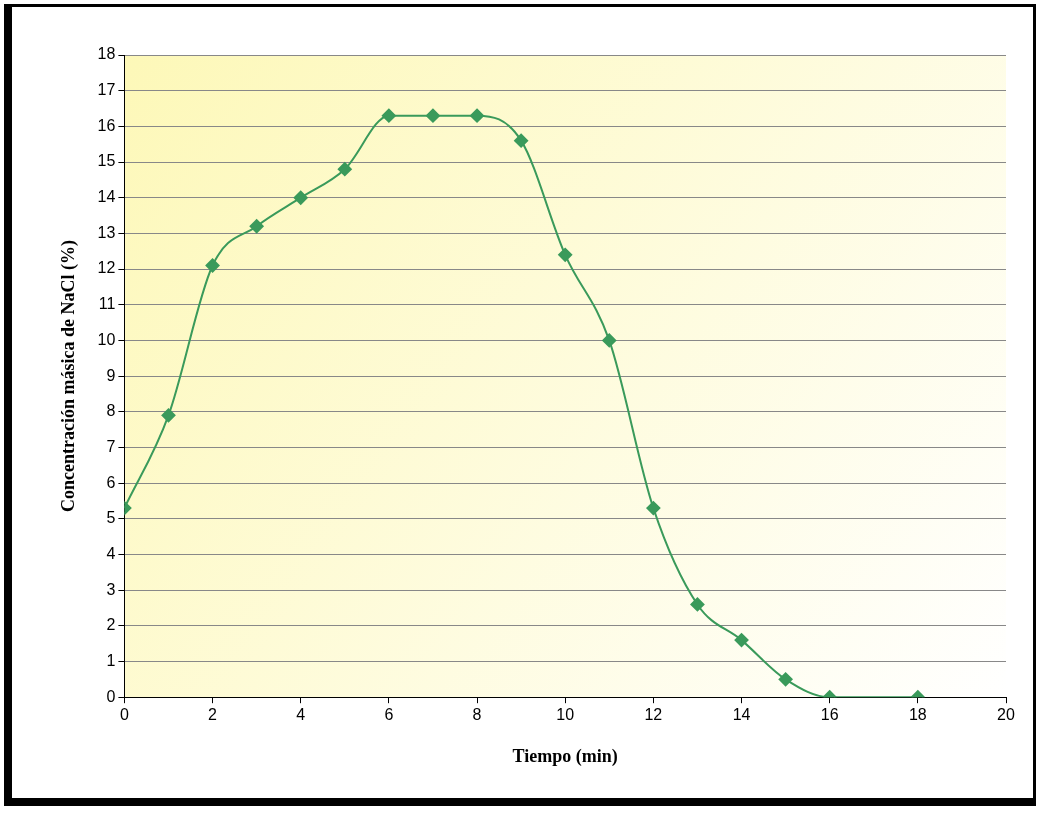 This screenshot has height=817, width=1046. I want to click on y-tick-label: 10, so click(106, 339).